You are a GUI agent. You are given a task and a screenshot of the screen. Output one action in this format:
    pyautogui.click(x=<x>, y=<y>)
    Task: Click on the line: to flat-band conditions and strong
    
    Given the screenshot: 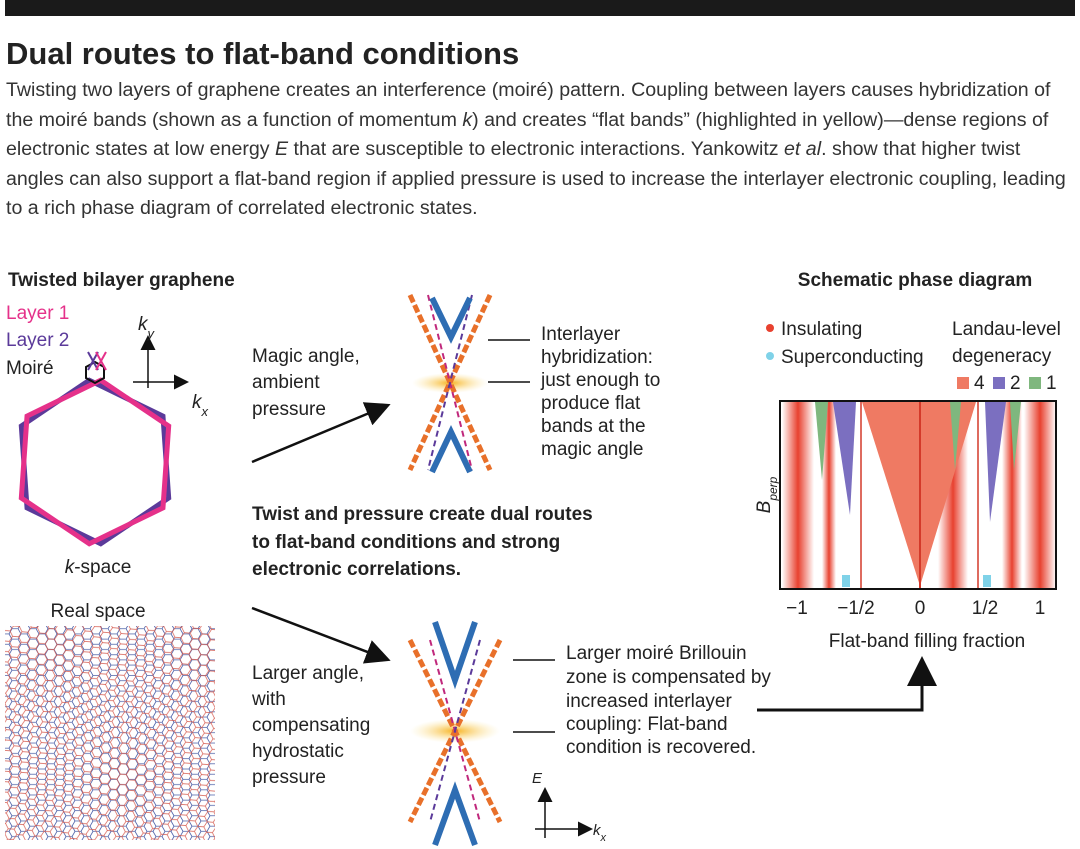 What is the action you would take?
    pyautogui.click(x=406, y=542)
    